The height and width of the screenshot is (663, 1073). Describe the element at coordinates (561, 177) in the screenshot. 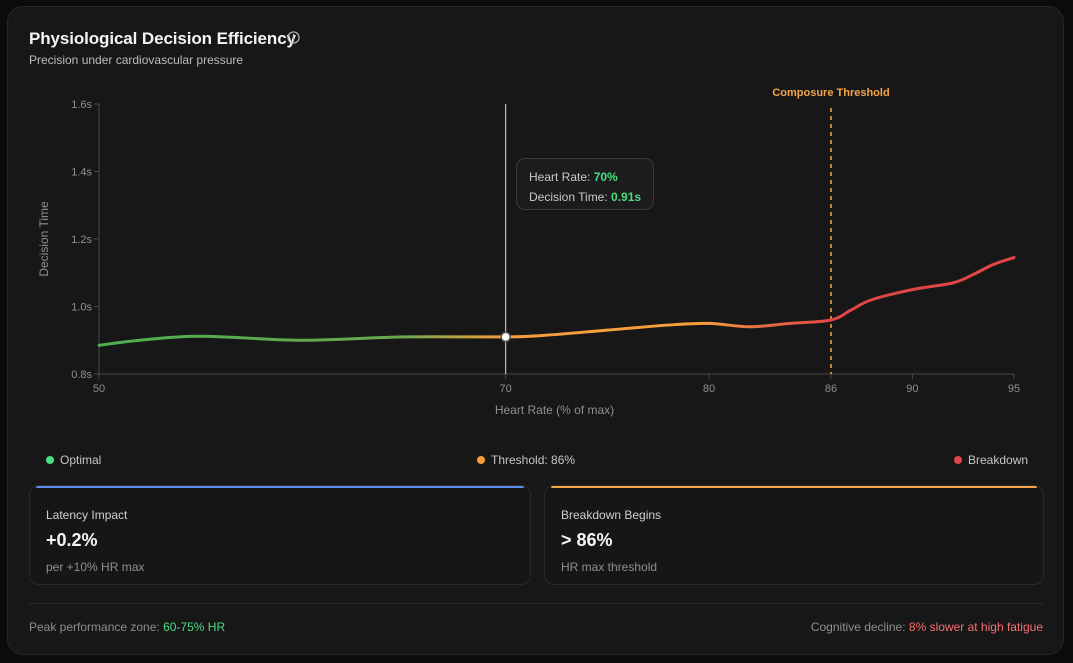

I see `tooltip-hr-label: Heart Rate:` at that location.